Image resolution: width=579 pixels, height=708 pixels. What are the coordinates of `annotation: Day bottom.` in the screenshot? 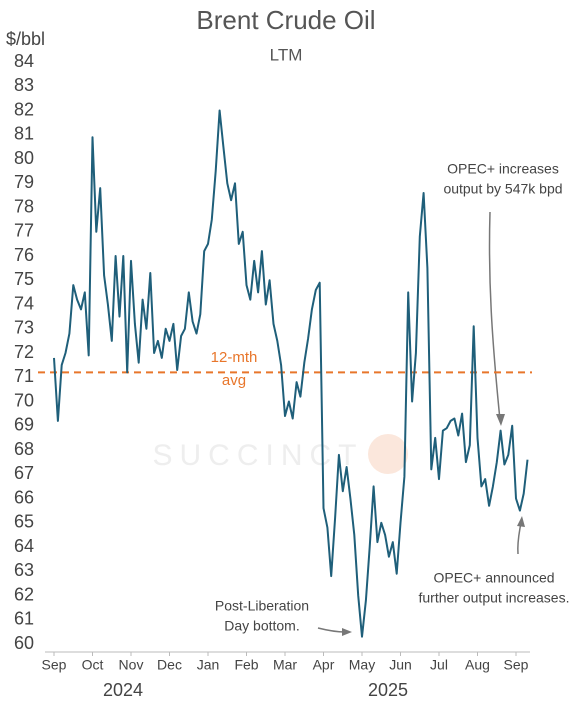 It's located at (261, 626).